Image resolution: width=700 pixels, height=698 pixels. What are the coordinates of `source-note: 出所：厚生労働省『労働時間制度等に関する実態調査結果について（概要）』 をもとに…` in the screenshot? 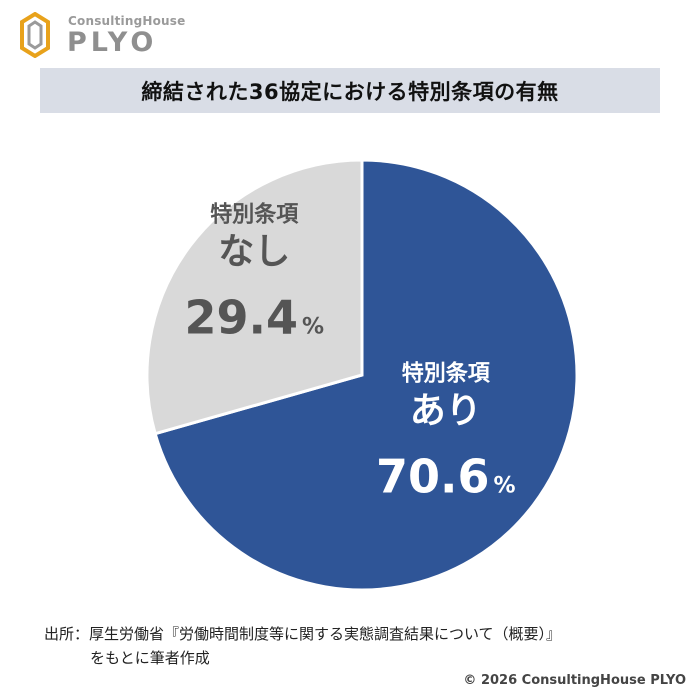 It's located at (302, 646).